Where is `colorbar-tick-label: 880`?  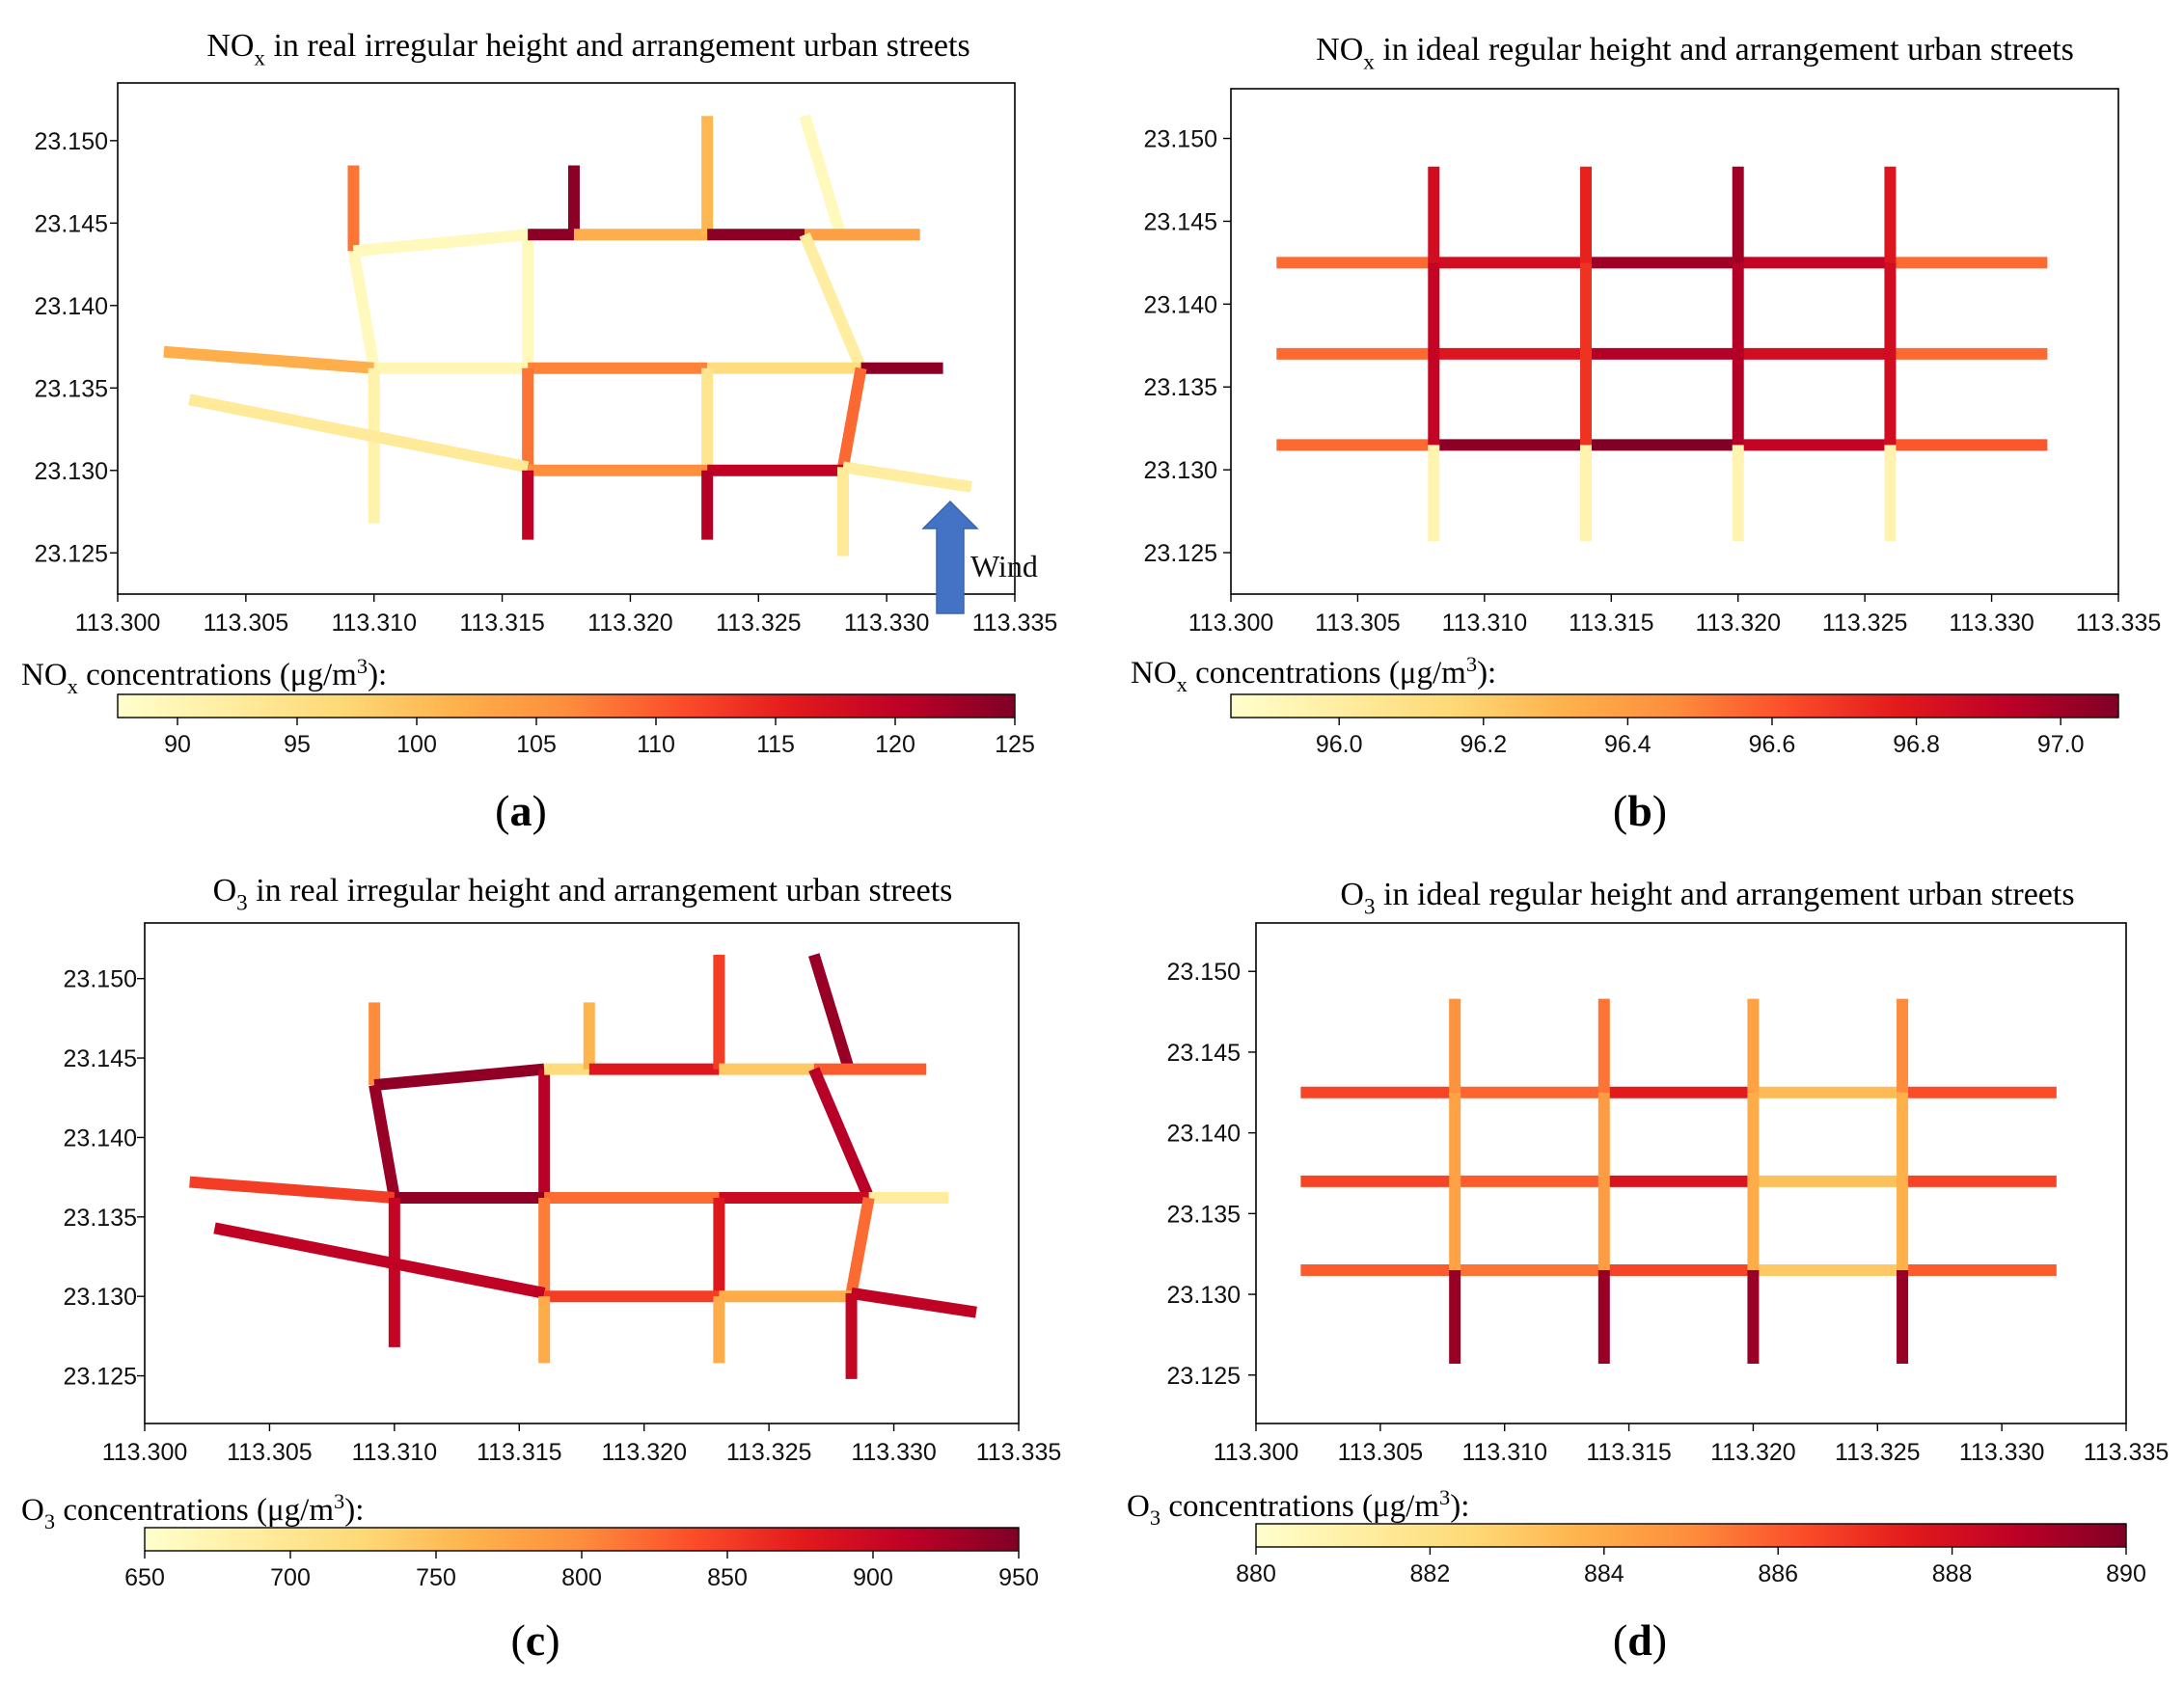 colorbar-tick-label: 880 is located at coordinates (1256, 1573).